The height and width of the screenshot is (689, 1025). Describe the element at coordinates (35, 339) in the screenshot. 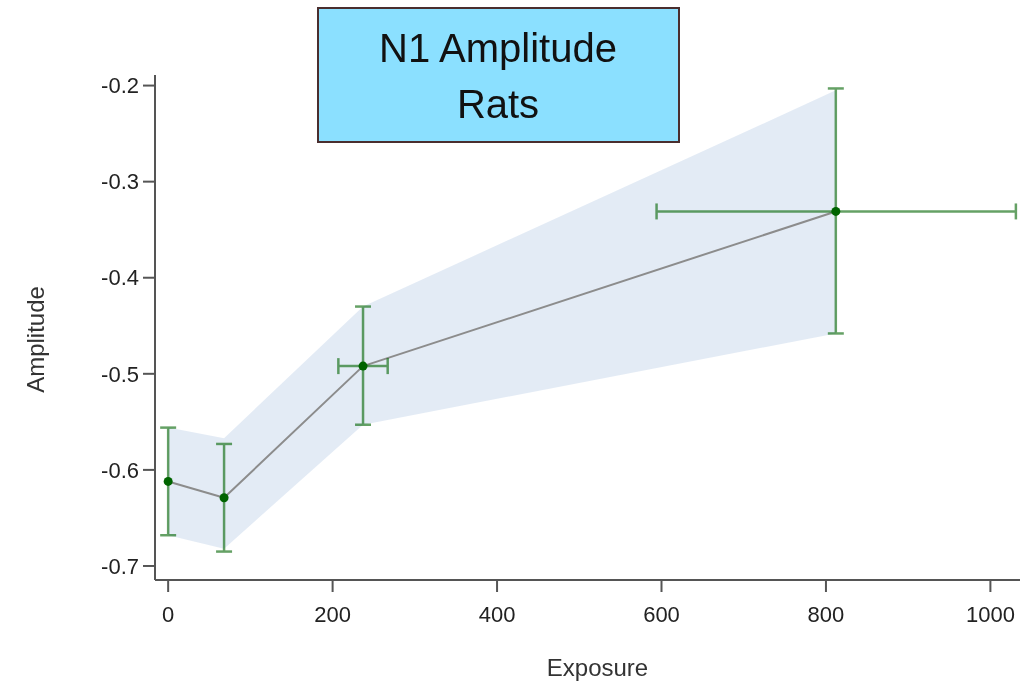

I see `y-axis-title: Amplitude` at that location.